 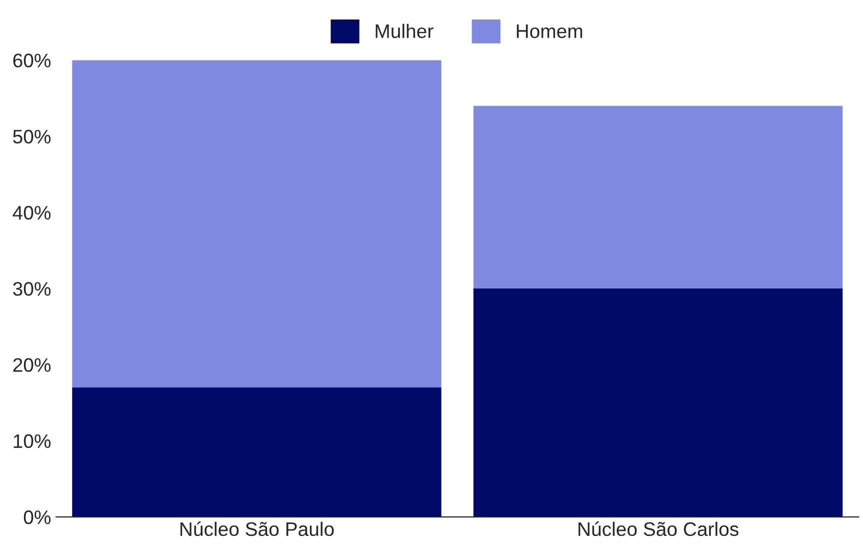 I want to click on y-tick-label: 20%, so click(x=32, y=365).